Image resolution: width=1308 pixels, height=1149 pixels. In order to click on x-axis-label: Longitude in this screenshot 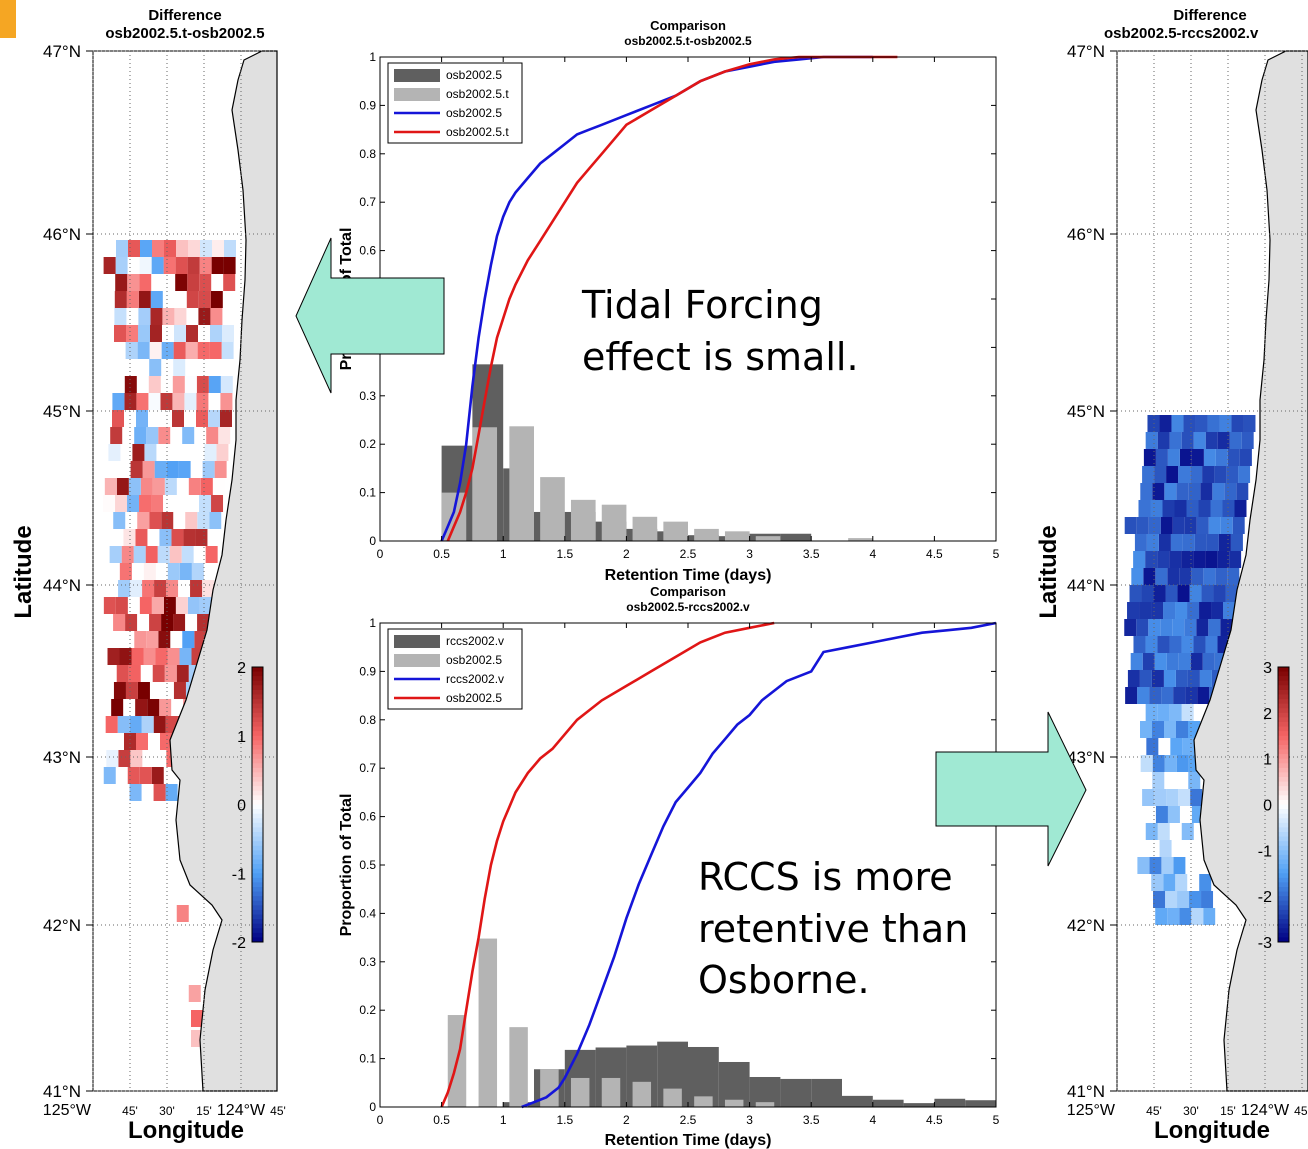, I will do `click(186, 1130)`.